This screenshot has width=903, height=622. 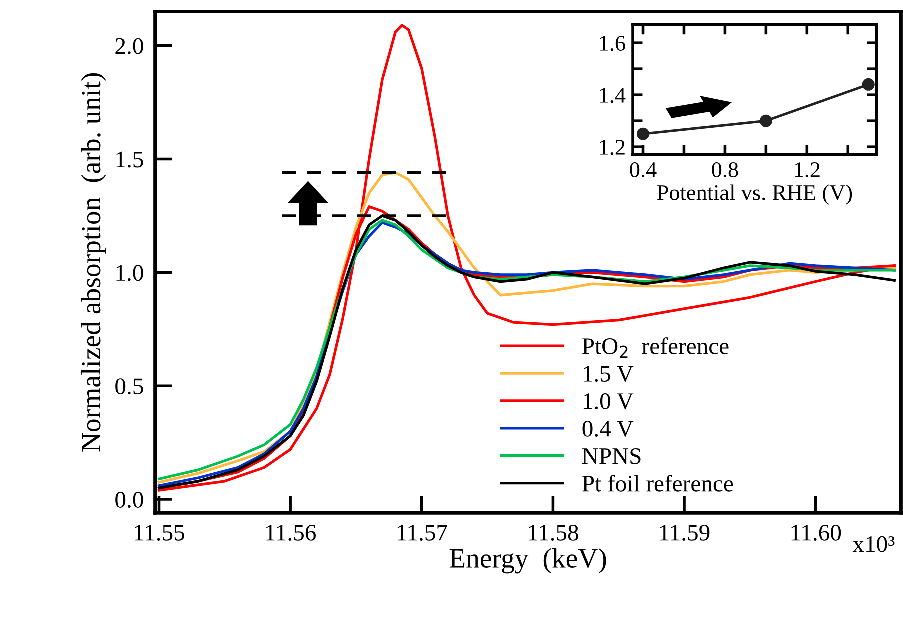 I want to click on x-tick-label: 0.4, so click(x=643, y=170).